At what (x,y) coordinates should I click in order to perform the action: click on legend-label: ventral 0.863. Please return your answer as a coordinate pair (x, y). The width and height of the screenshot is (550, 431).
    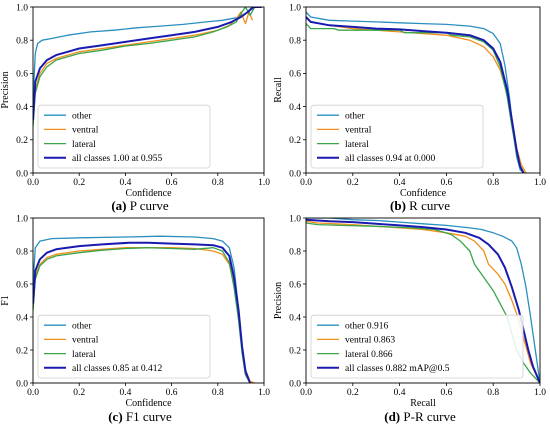
    Looking at the image, I should click on (370, 341).